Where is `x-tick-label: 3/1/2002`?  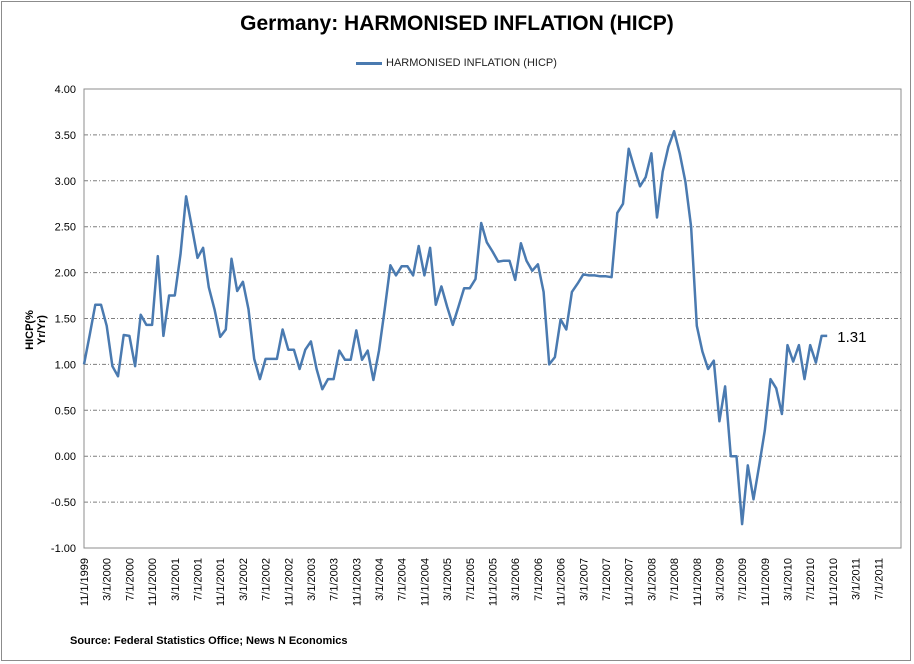
x-tick-label: 3/1/2002 is located at coordinates (244, 579).